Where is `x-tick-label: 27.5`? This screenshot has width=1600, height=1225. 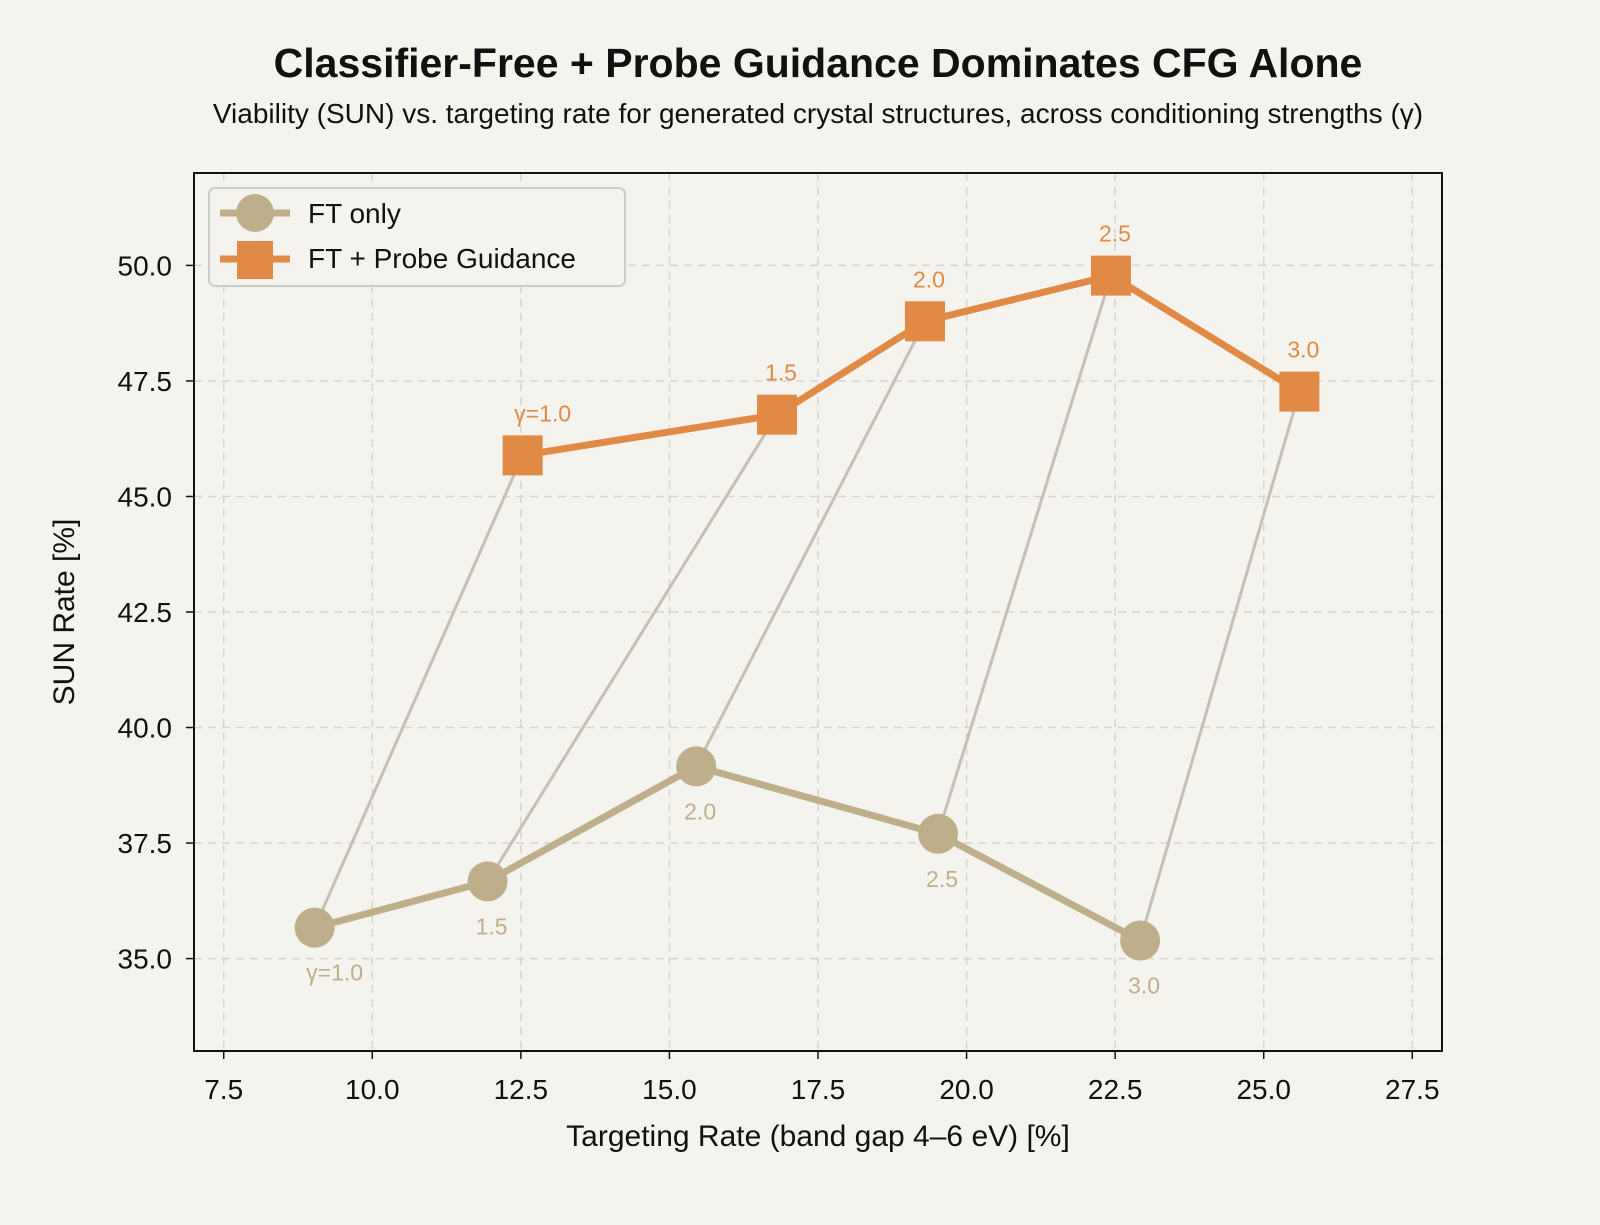 x-tick-label: 27.5 is located at coordinates (1412, 1089).